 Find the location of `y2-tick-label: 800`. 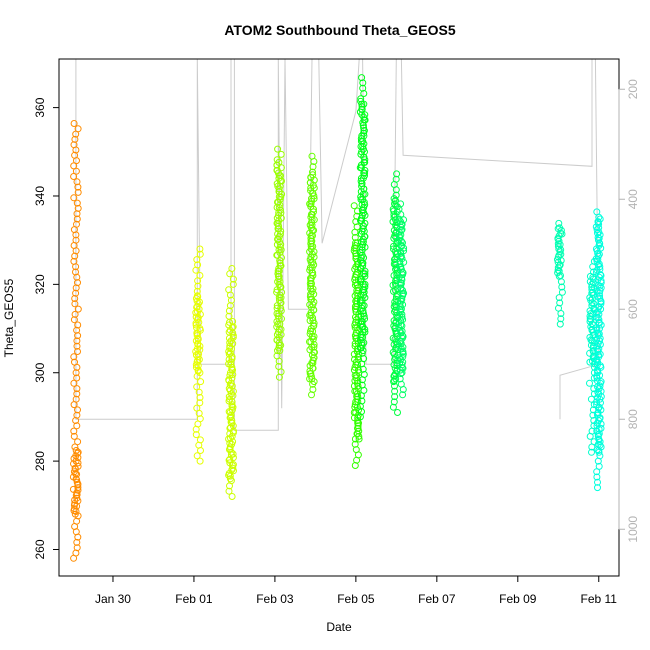

y2-tick-label: 800 is located at coordinates (633, 419).